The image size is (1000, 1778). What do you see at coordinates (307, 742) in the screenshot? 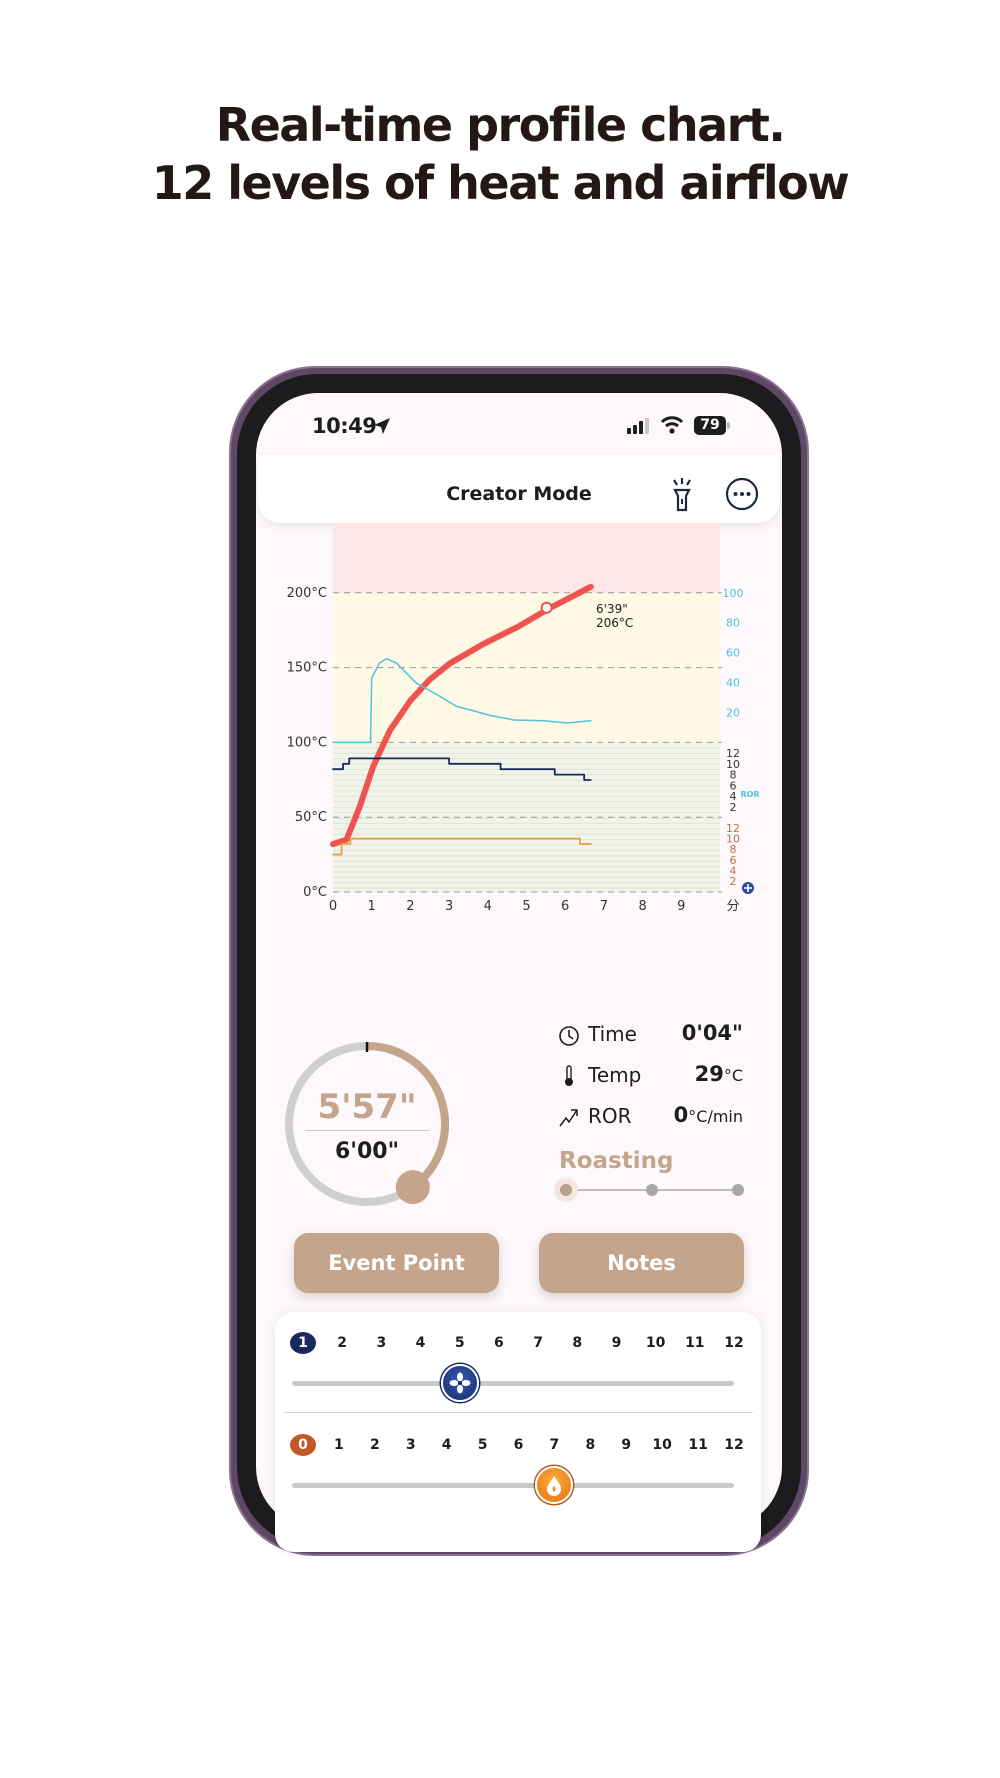
I see `y-tick-label: 100°C` at bounding box center [307, 742].